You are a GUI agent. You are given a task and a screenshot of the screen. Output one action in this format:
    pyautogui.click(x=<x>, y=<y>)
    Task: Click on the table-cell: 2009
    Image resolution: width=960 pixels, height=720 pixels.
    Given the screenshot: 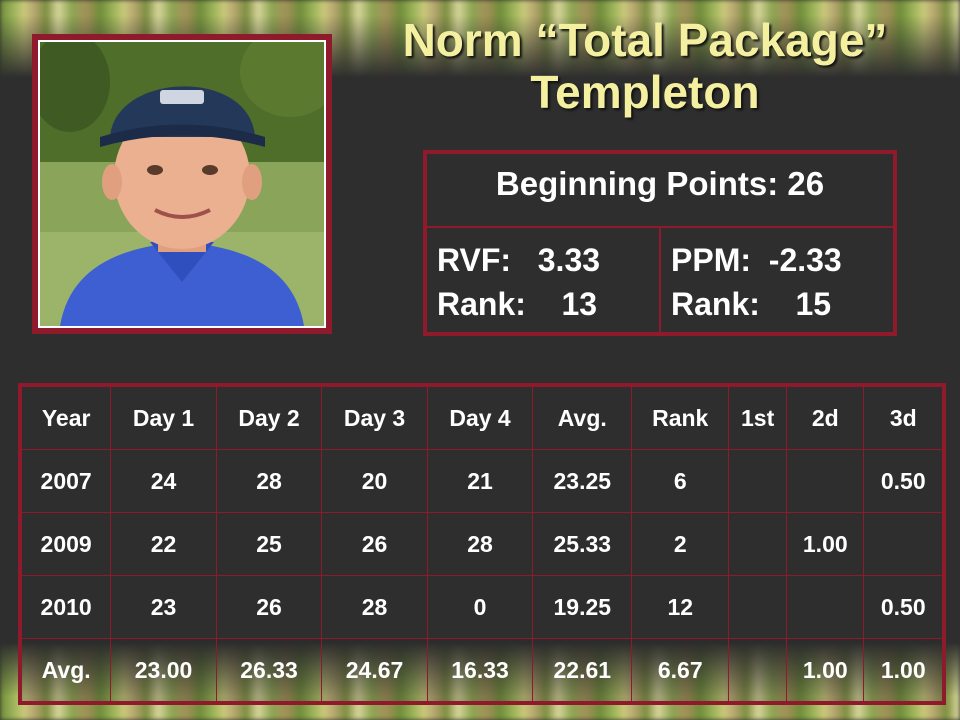 What is the action you would take?
    pyautogui.click(x=65, y=544)
    